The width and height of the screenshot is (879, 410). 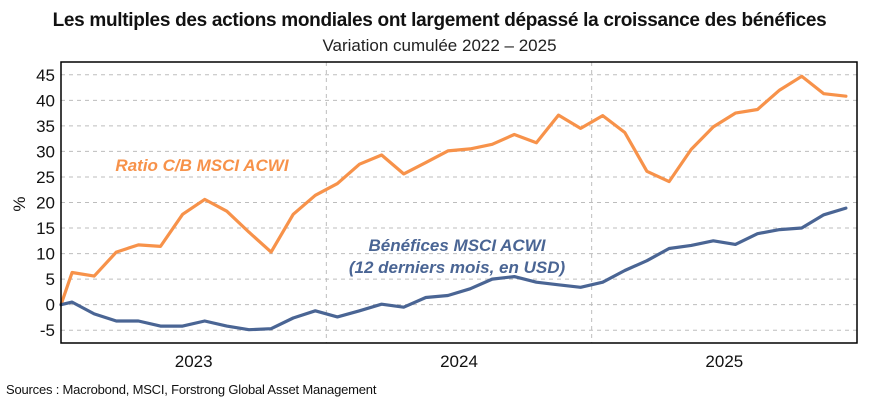 I want to click on y-tick-label: 25, so click(x=45, y=177).